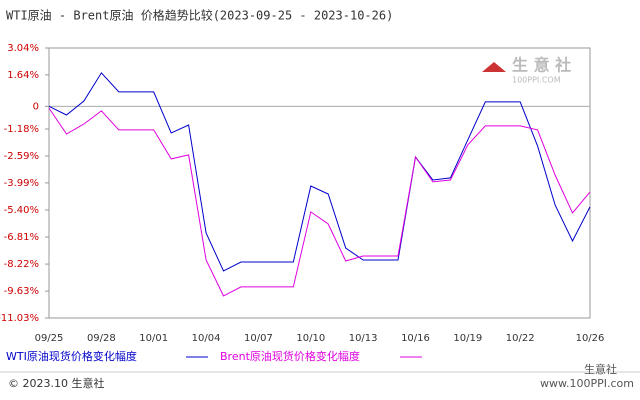 This screenshot has height=400, width=640. What do you see at coordinates (541, 65) in the screenshot?
I see `watermark-text: 生 意 社` at bounding box center [541, 65].